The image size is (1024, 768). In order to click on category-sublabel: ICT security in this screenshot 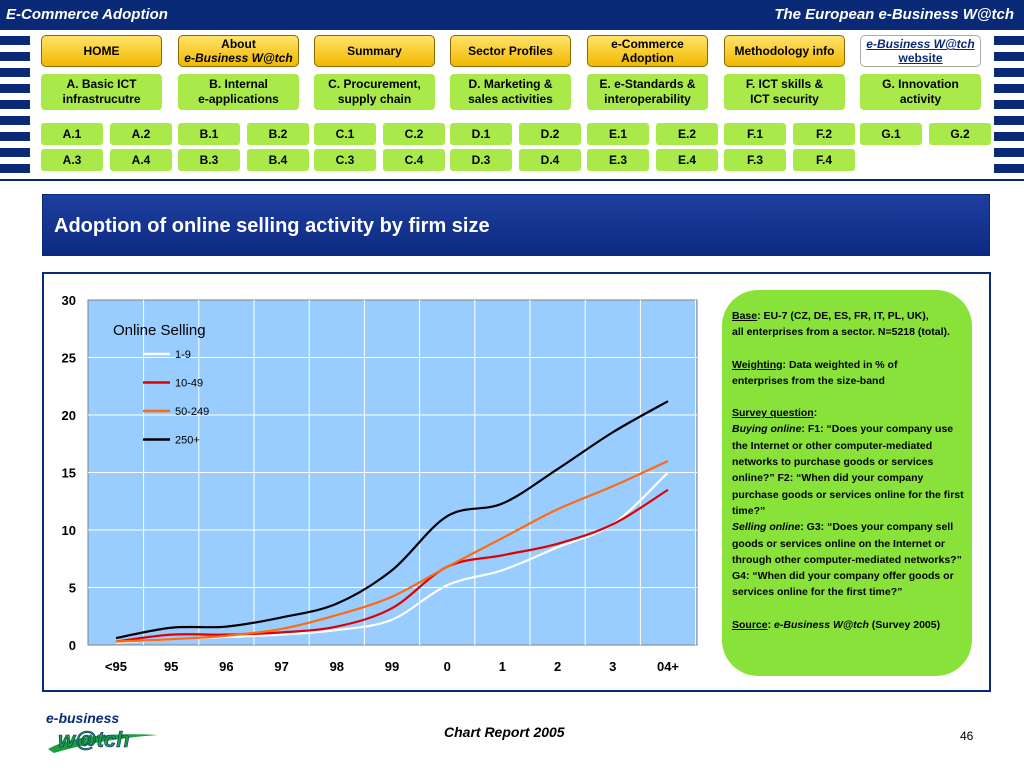, I will do `click(784, 99)`.